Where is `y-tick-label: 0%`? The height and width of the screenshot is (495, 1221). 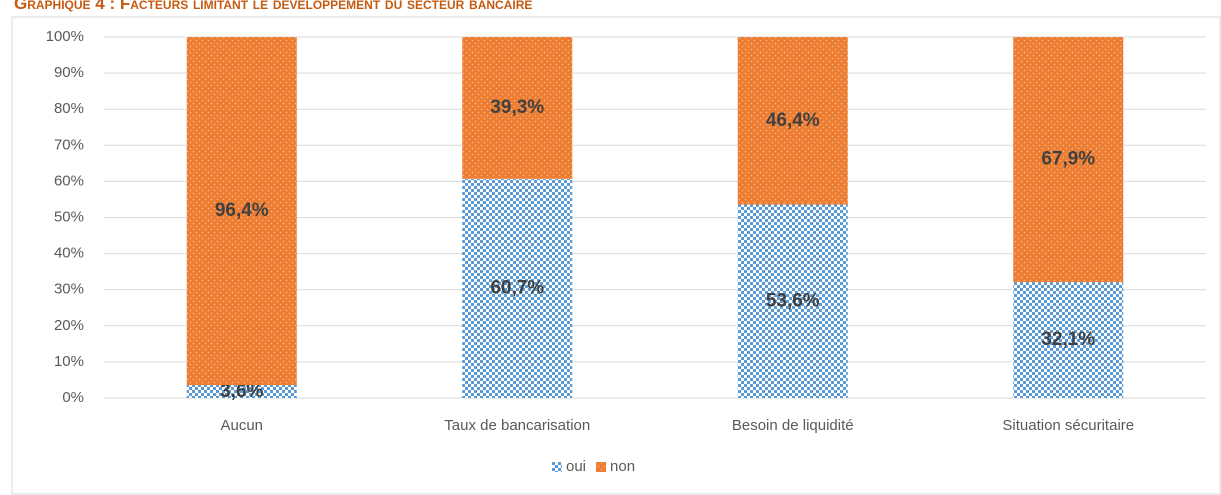 y-tick-label: 0% is located at coordinates (73, 397).